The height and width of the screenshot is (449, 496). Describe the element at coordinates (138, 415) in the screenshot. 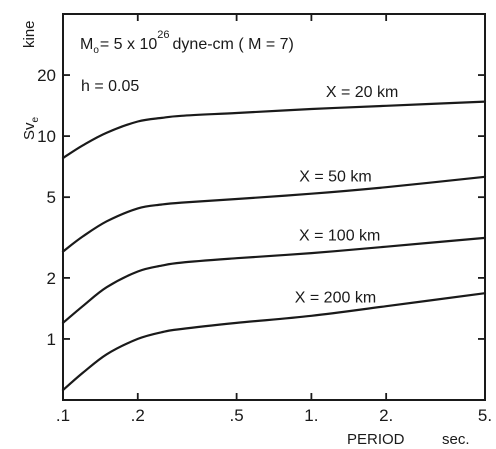

I see `x-tick-label: .2` at that location.